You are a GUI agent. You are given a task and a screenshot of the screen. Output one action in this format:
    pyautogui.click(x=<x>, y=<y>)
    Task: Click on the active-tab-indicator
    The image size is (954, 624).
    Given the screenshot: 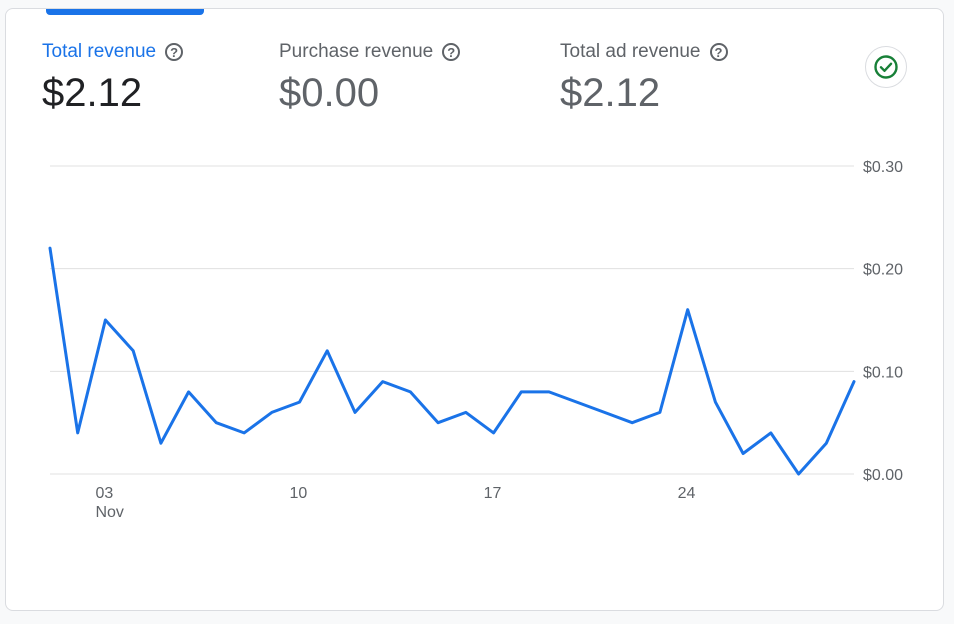 What is the action you would take?
    pyautogui.click(x=125, y=12)
    